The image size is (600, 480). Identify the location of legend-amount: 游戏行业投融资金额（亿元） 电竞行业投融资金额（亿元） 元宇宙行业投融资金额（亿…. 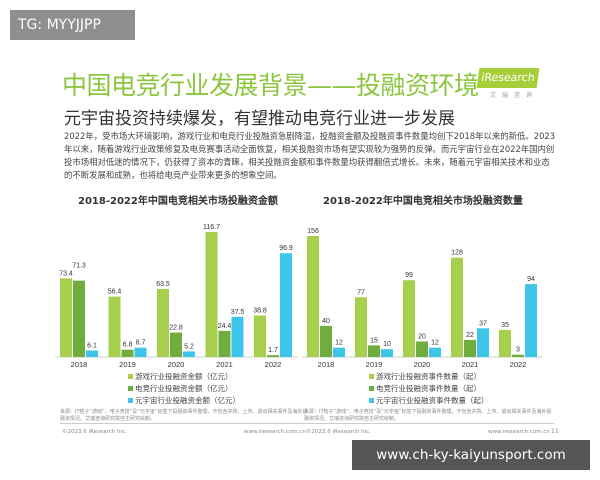
(184, 389).